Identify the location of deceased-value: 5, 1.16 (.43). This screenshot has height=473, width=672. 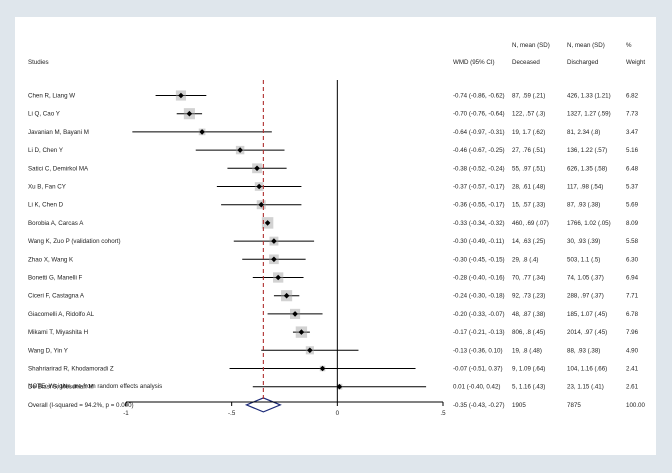
(528, 387).